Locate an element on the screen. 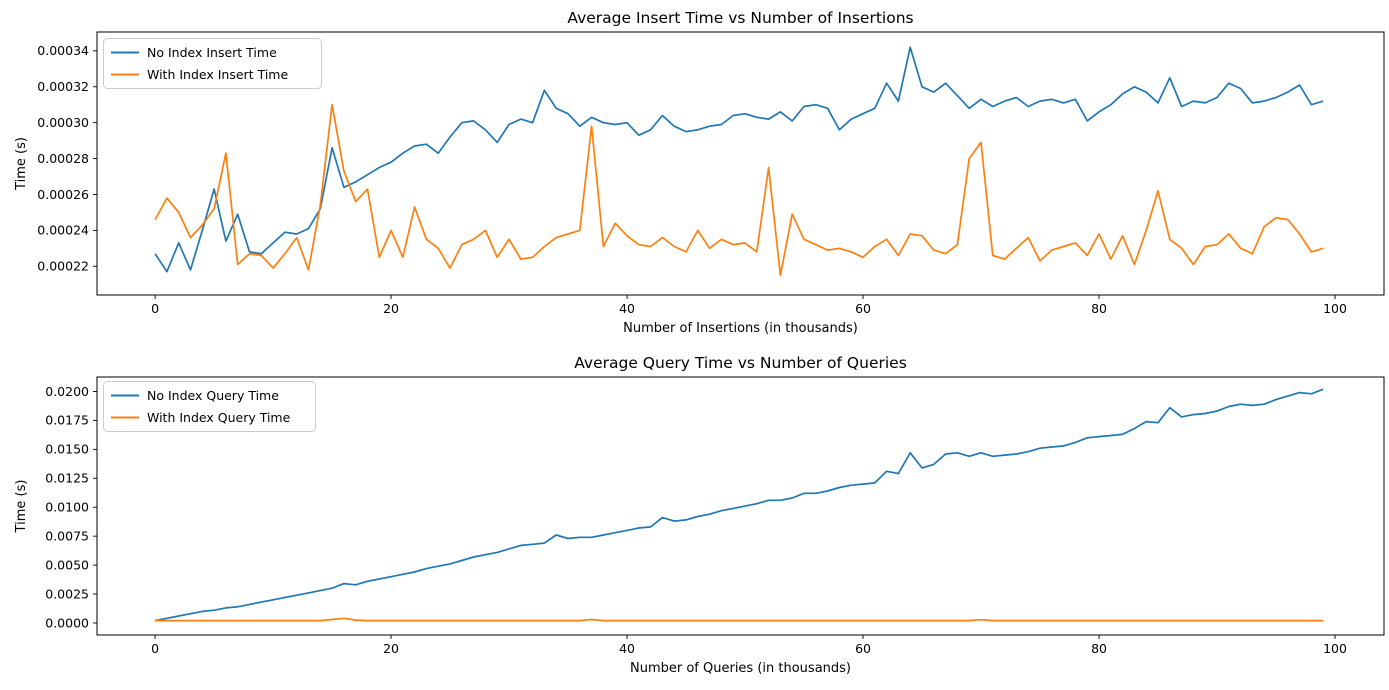  legend-label-no-index: No Index Query Time is located at coordinates (213, 395).